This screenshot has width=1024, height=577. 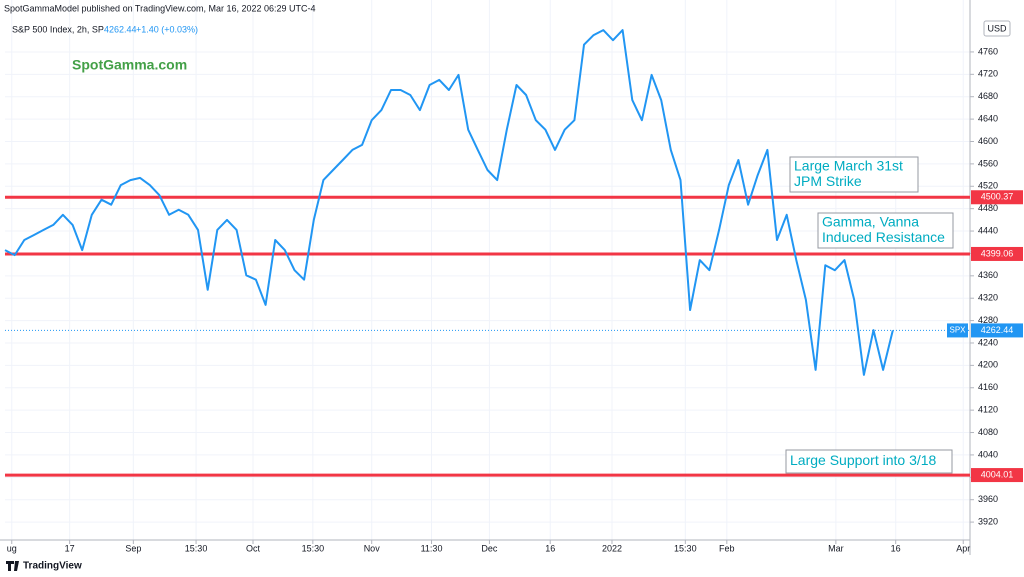 What do you see at coordinates (12, 566) in the screenshot?
I see `logo-icon` at bounding box center [12, 566].